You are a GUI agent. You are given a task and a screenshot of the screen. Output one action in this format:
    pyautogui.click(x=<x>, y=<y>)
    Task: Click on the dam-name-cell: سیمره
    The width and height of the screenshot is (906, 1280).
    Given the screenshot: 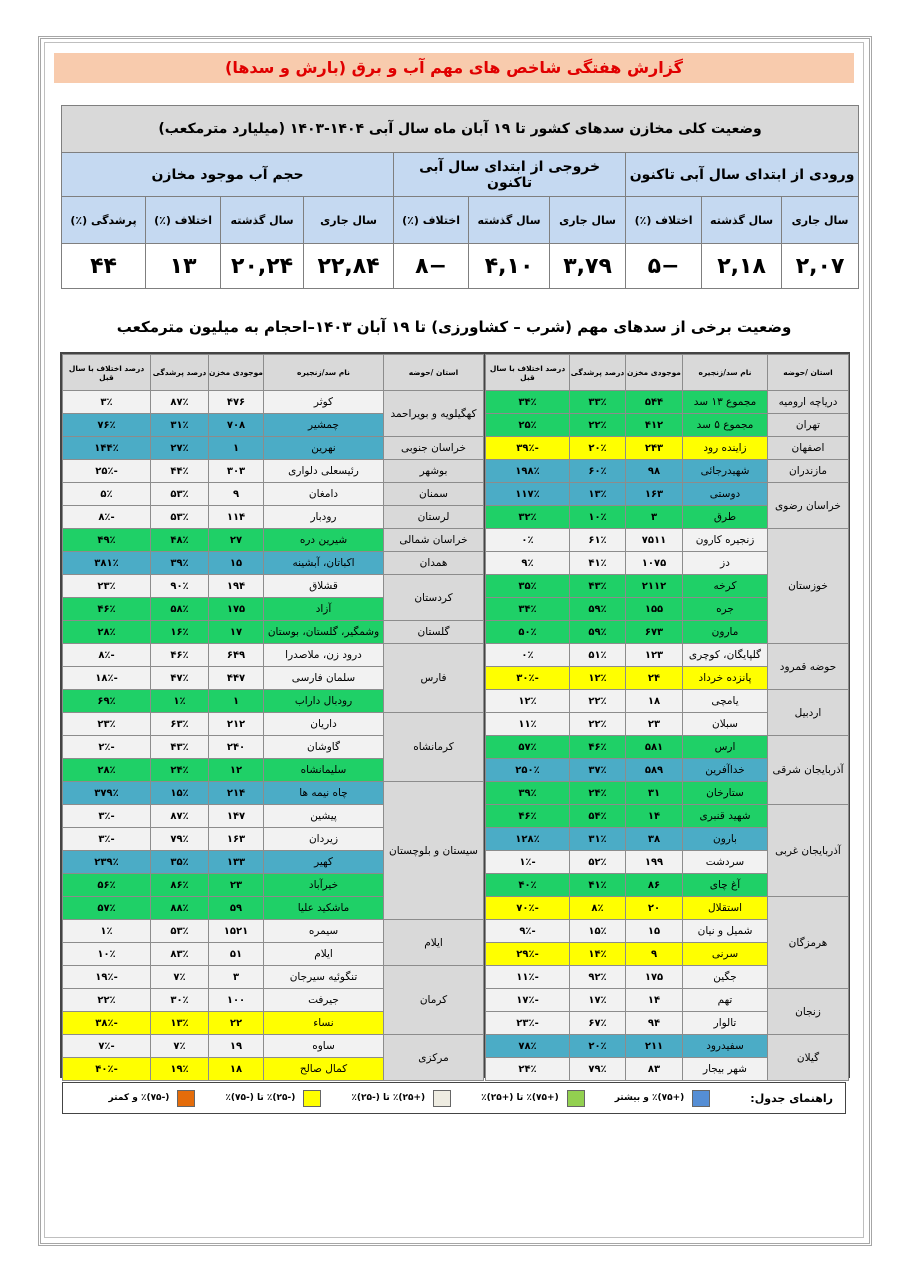 What is the action you would take?
    pyautogui.click(x=323, y=931)
    